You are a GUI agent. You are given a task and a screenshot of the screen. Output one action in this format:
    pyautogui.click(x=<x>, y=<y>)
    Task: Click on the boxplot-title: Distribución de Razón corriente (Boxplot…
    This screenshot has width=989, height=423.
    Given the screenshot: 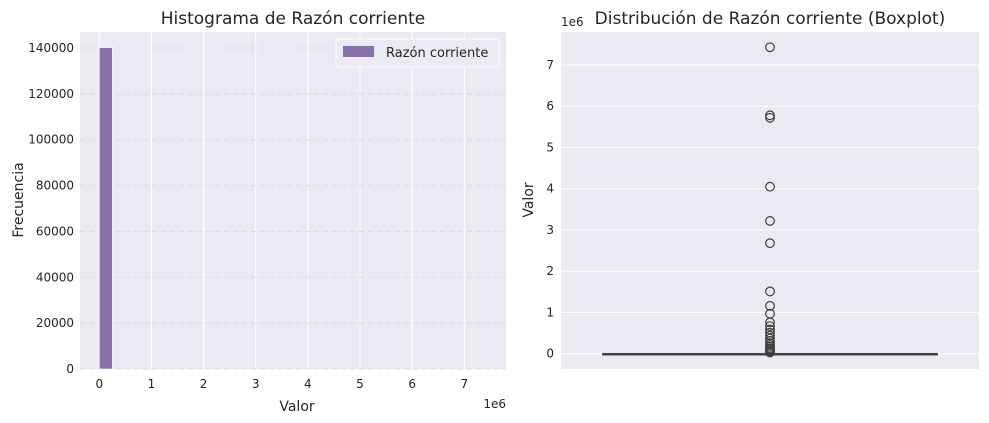 What is the action you would take?
    pyautogui.click(x=770, y=19)
    